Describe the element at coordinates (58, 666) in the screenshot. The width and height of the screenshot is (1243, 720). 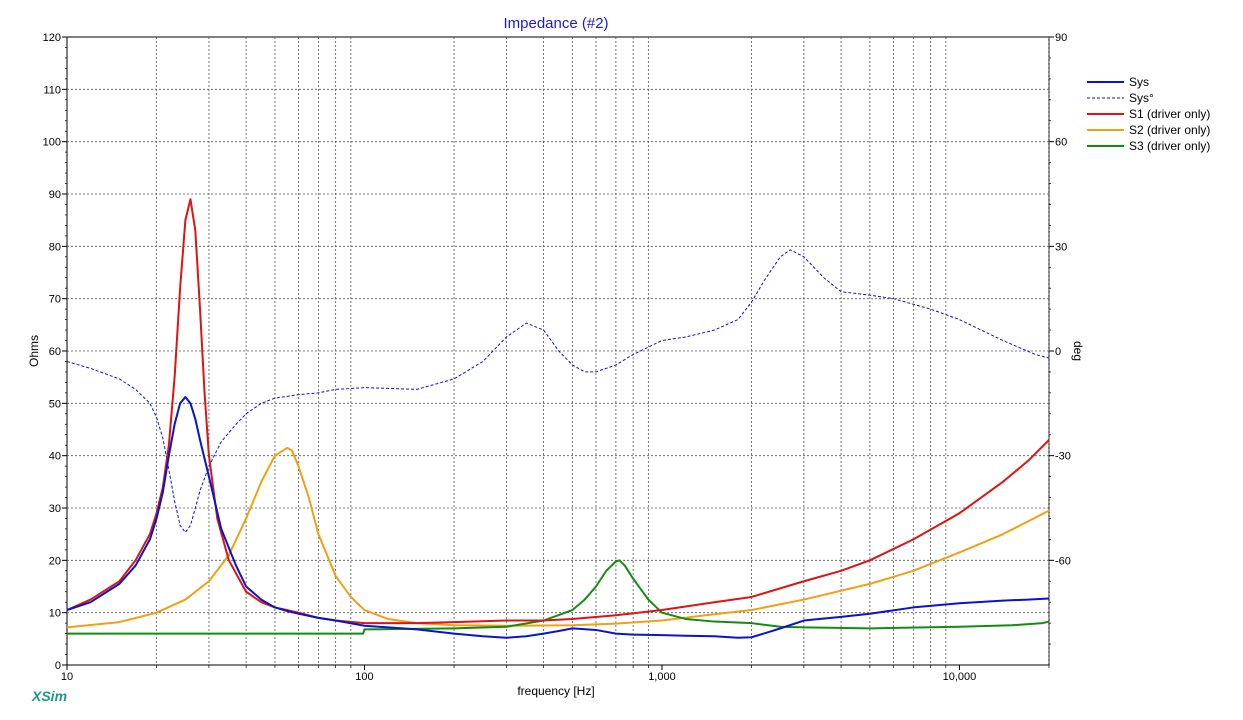
I see `y-tick-label: 0` at that location.